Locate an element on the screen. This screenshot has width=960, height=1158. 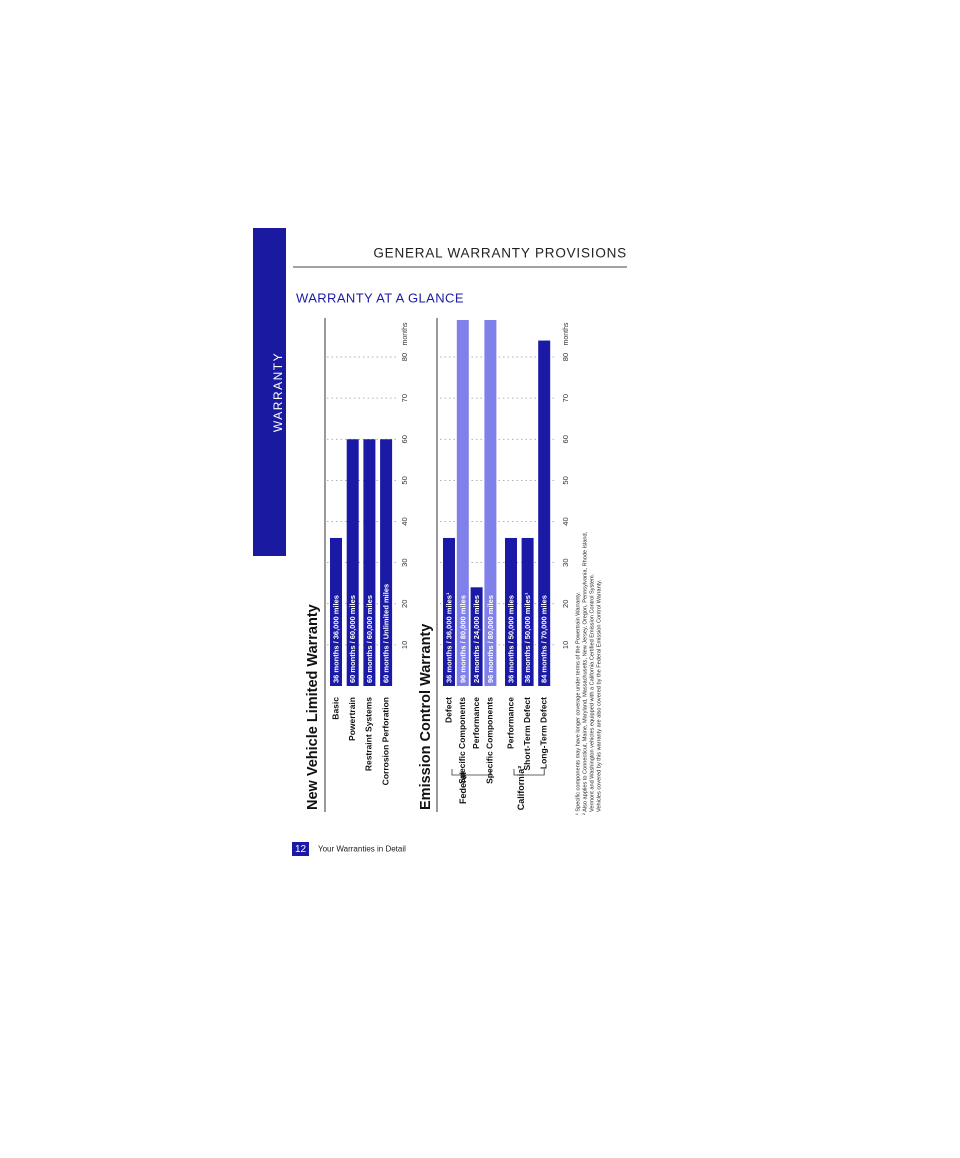
page-number: 12 is located at coordinates (301, 849).